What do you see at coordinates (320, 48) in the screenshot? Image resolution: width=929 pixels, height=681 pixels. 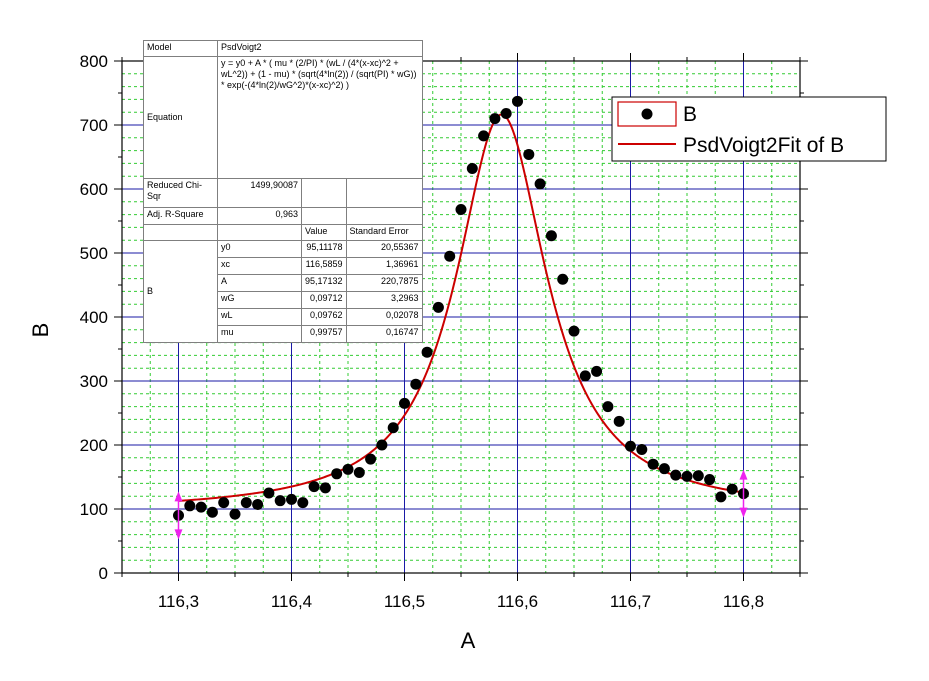 I see `model-value: PsdVoigt2` at bounding box center [320, 48].